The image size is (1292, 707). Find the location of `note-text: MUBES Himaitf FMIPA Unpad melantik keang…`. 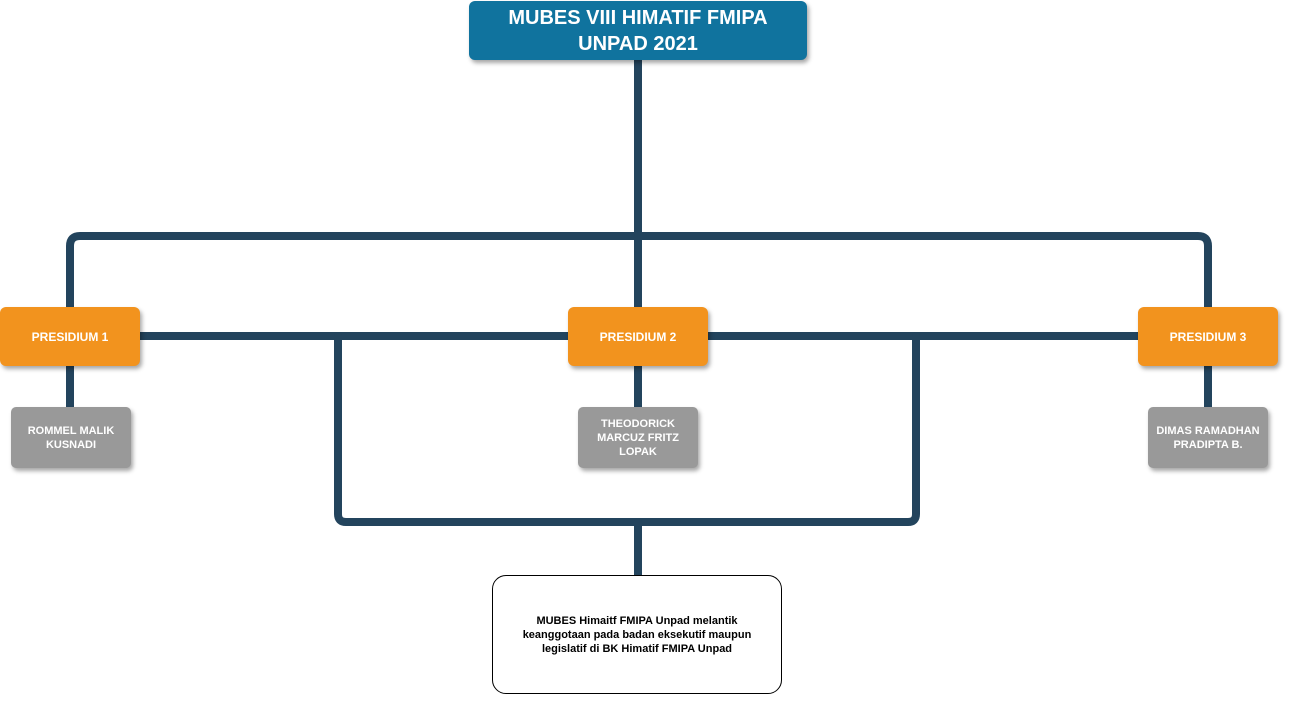

note-text: MUBES Himaitf FMIPA Unpad melantik keang… is located at coordinates (637, 634).